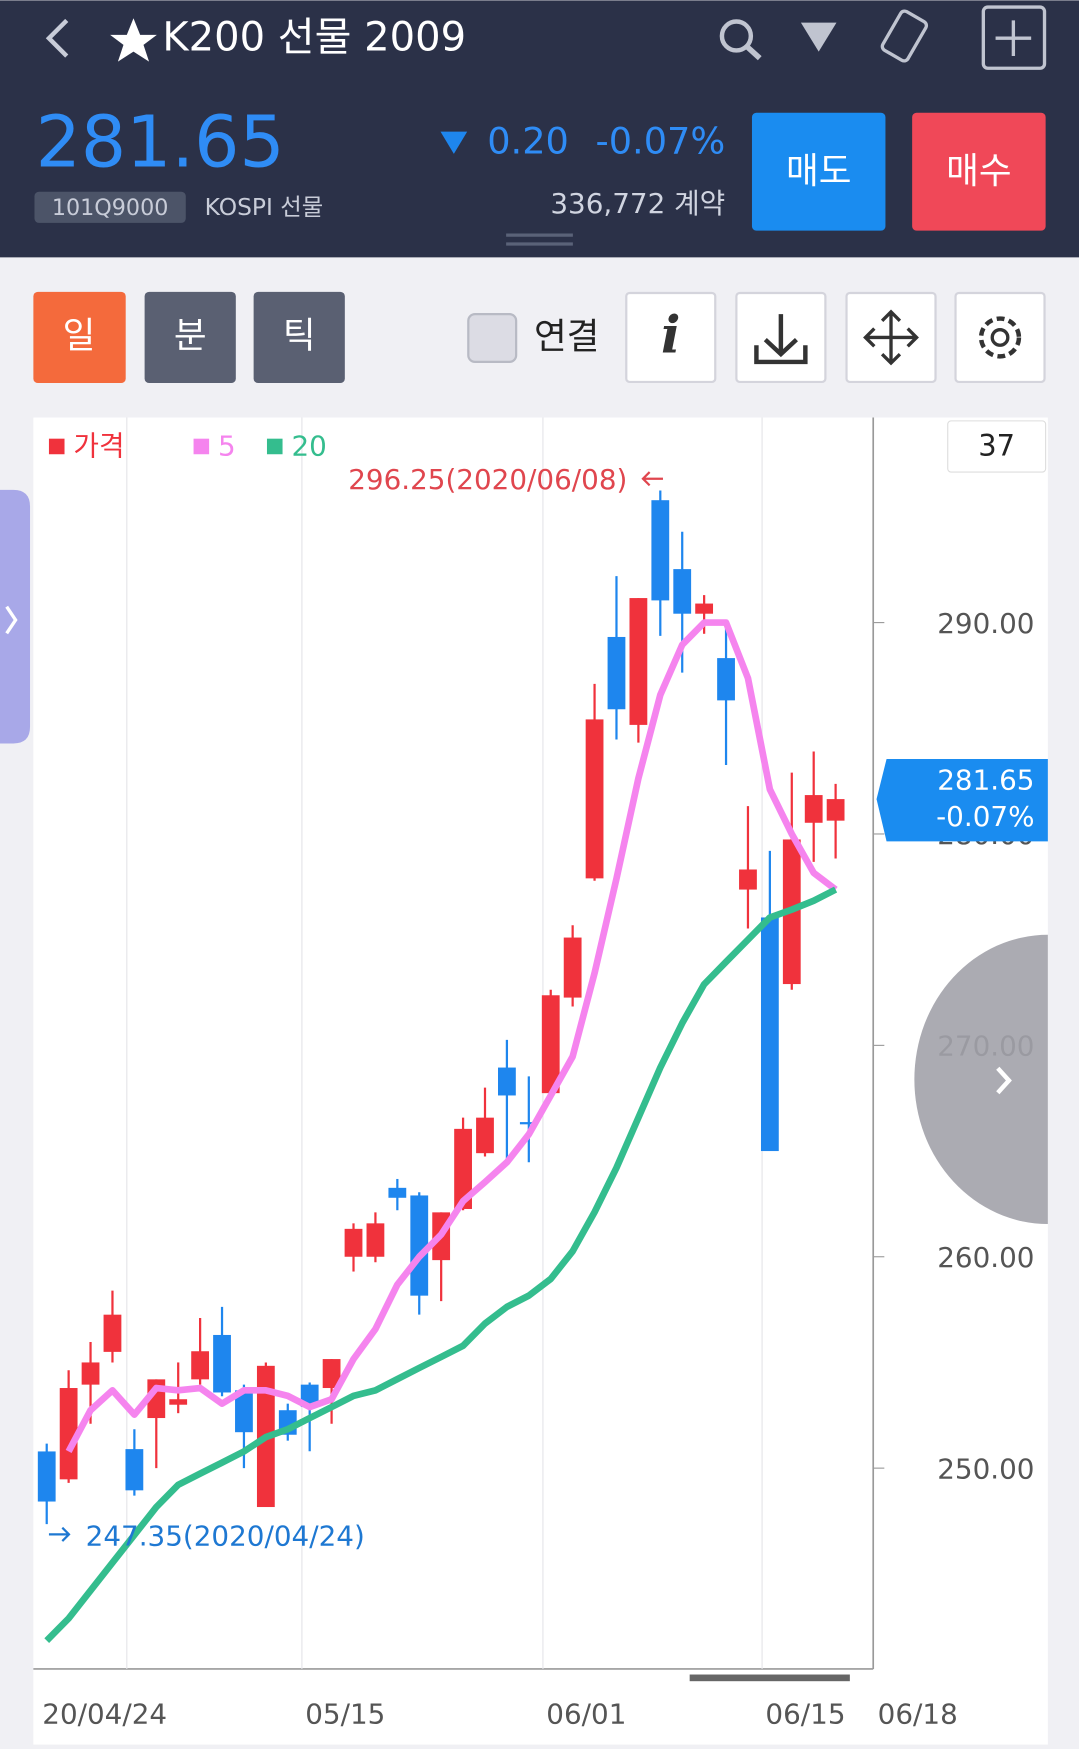  Describe the element at coordinates (308, 446) in the screenshot. I see `legend-label: 20` at that location.